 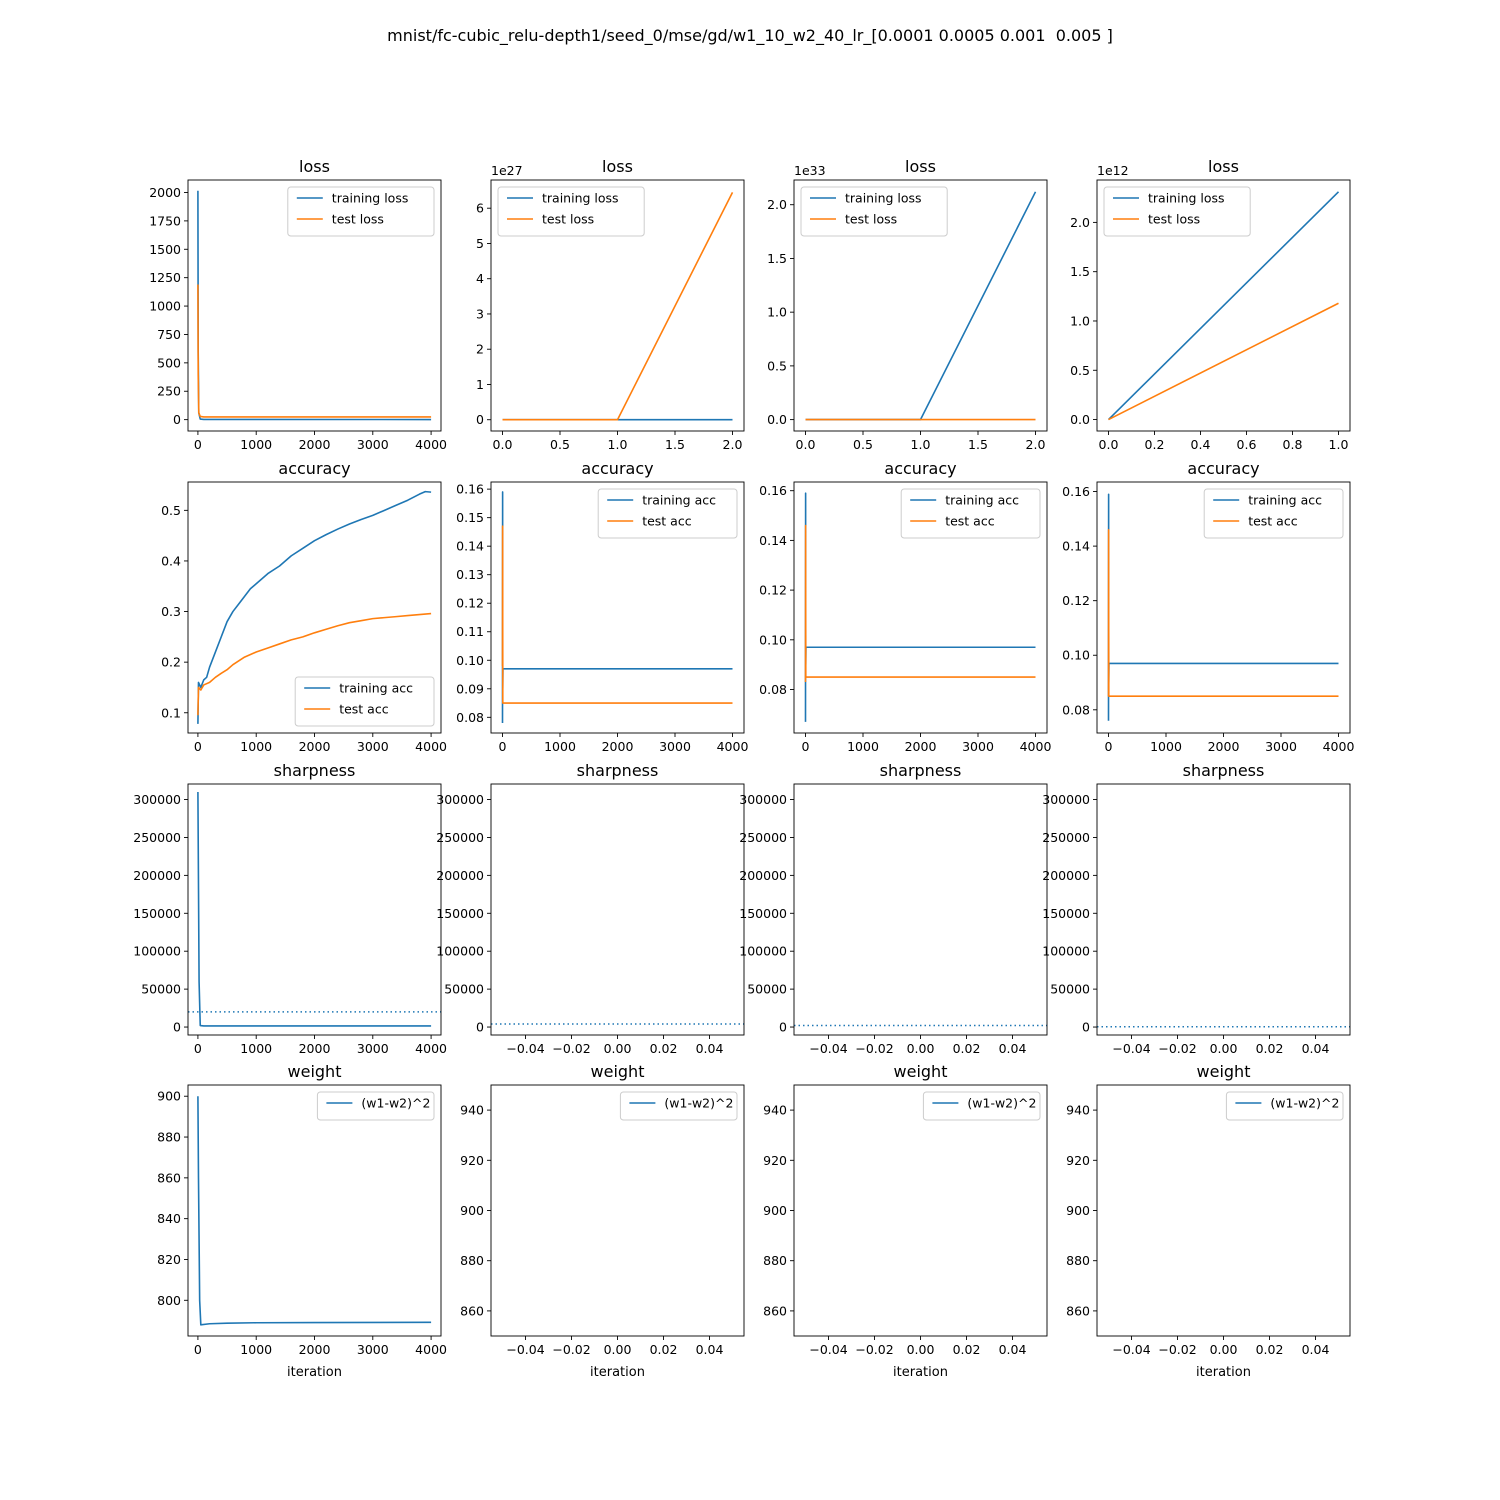 What do you see at coordinates (1078, 1210) in the screenshot?
I see `y-tick-label: 900` at bounding box center [1078, 1210].